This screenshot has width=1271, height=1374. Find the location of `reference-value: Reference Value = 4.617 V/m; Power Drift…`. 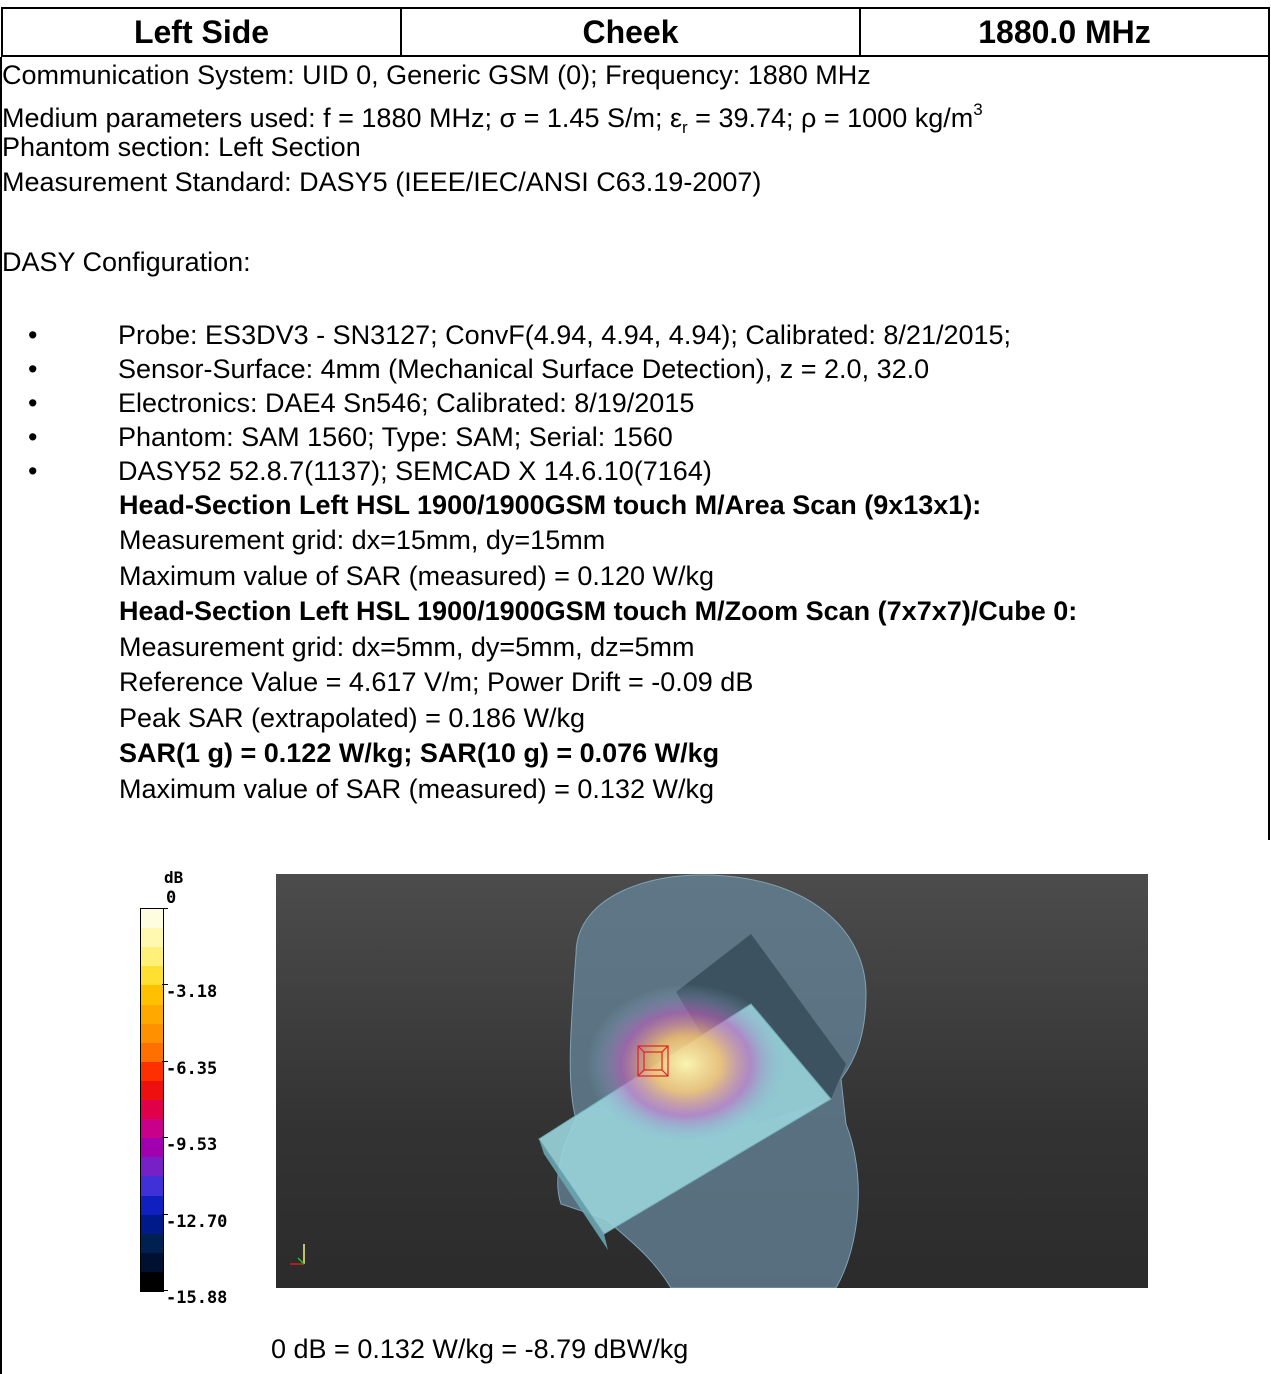

reference-value: Reference Value = 4.617 V/m; Power Drift… is located at coordinates (436, 682).